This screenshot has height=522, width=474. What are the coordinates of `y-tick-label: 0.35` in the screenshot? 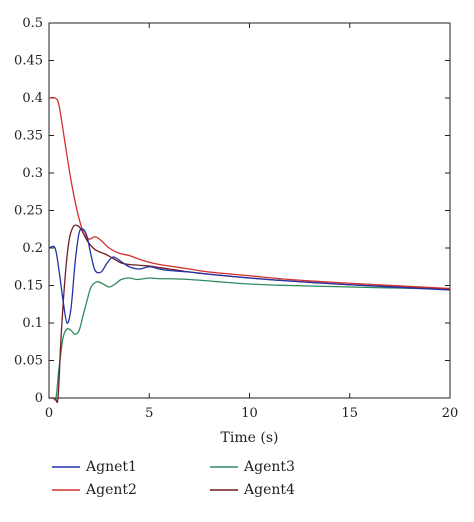 It's located at (28, 136).